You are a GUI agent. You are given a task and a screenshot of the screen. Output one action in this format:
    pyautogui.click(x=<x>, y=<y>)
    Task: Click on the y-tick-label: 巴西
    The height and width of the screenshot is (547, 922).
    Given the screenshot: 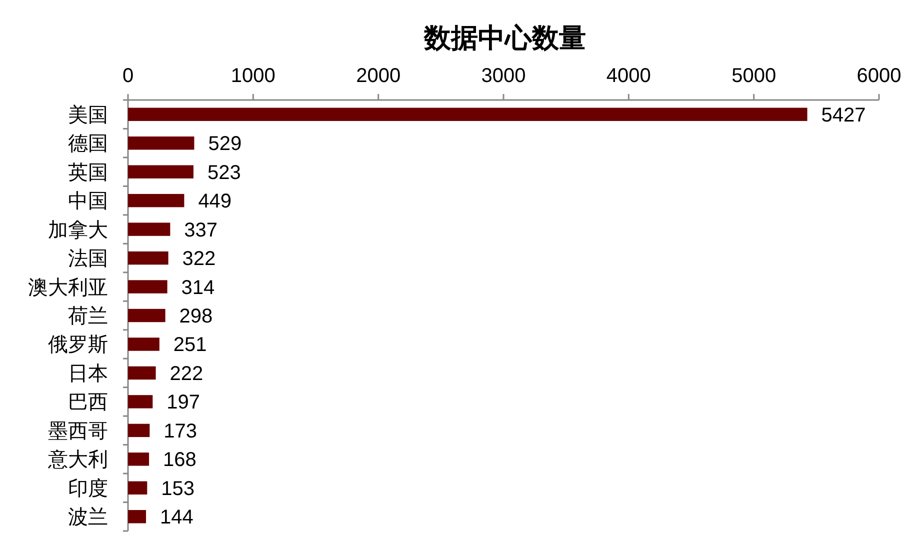 What is the action you would take?
    pyautogui.click(x=88, y=403)
    